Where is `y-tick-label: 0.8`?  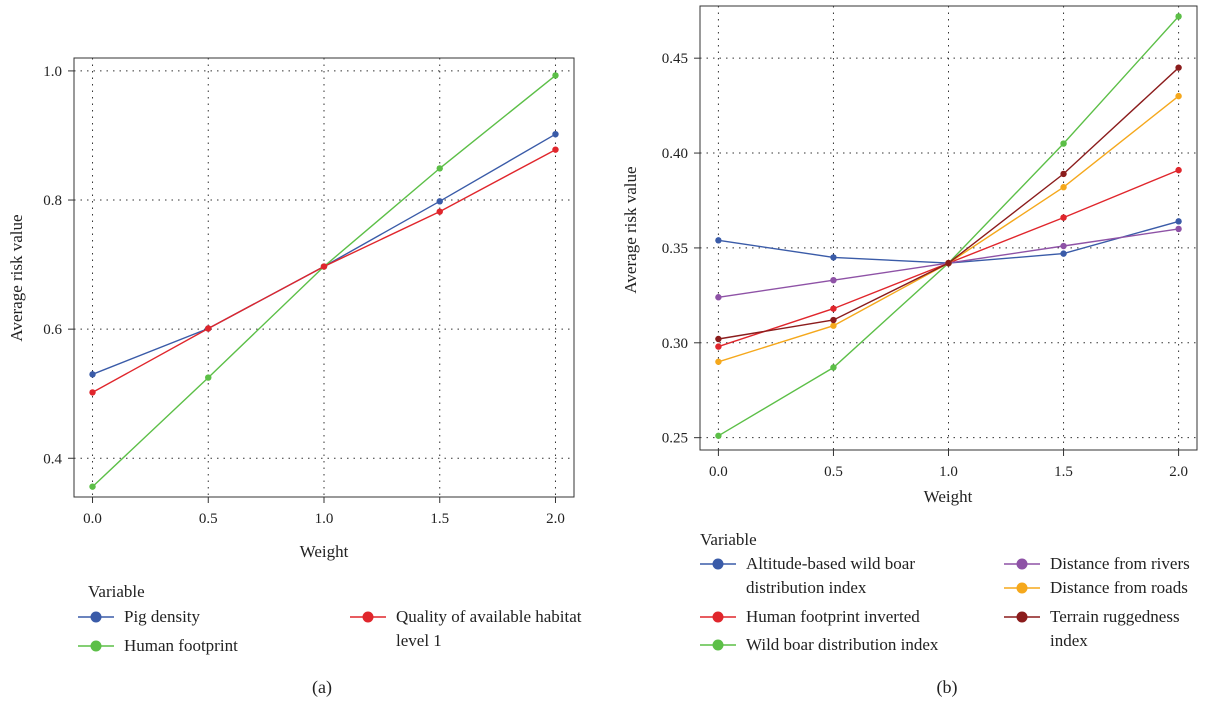
y-tick-label: 0.8 is located at coordinates (52, 201).